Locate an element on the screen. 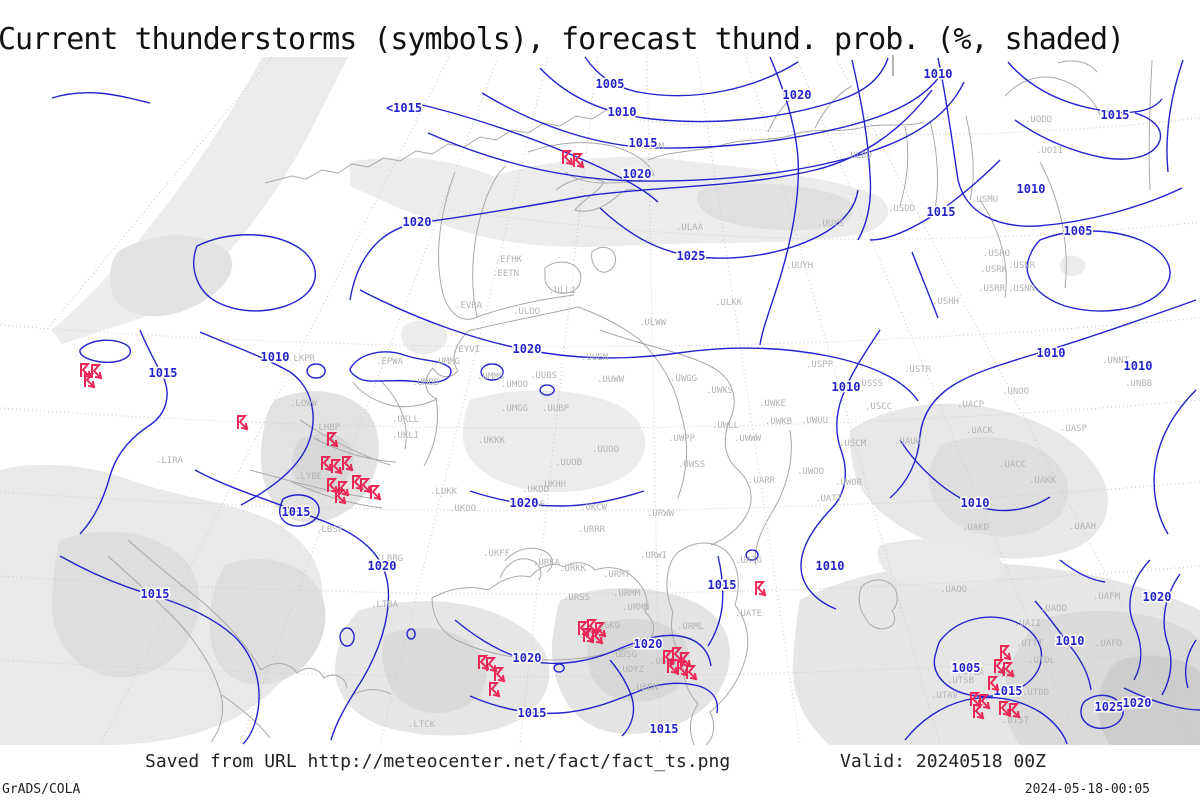 The width and height of the screenshot is (1200, 800). station-label: .USRO is located at coordinates (996, 254).